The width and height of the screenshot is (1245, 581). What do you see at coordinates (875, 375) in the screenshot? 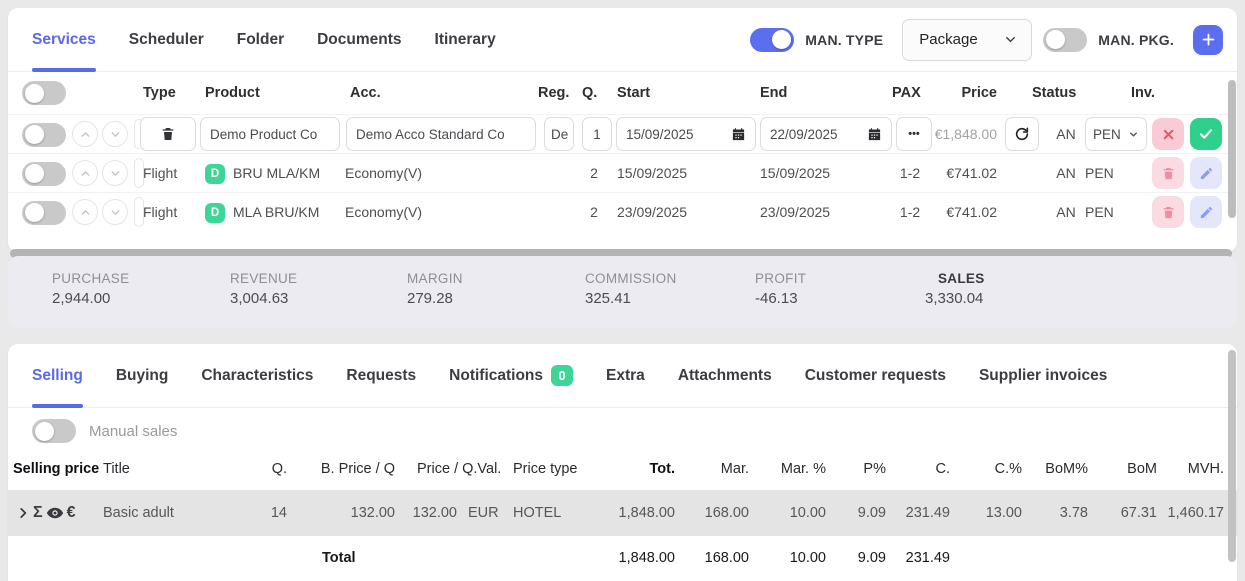
I see `tab-customer-requests: Customer requests` at bounding box center [875, 375].